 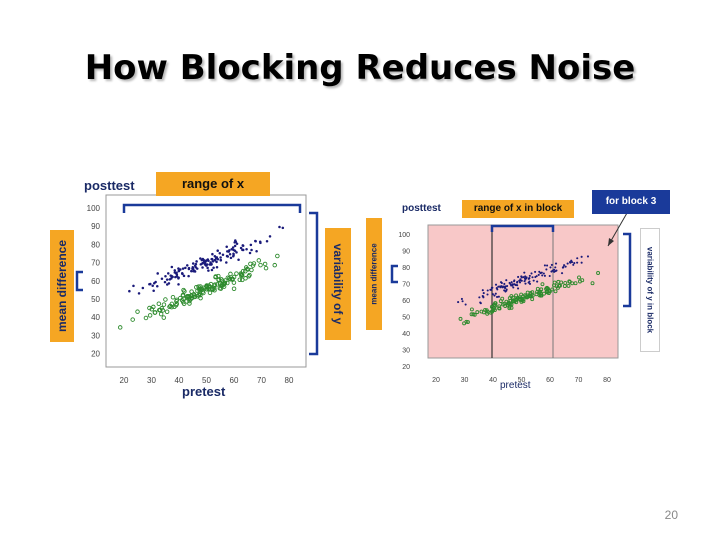 I want to click on y-tick-label: 60, so click(x=95, y=281).